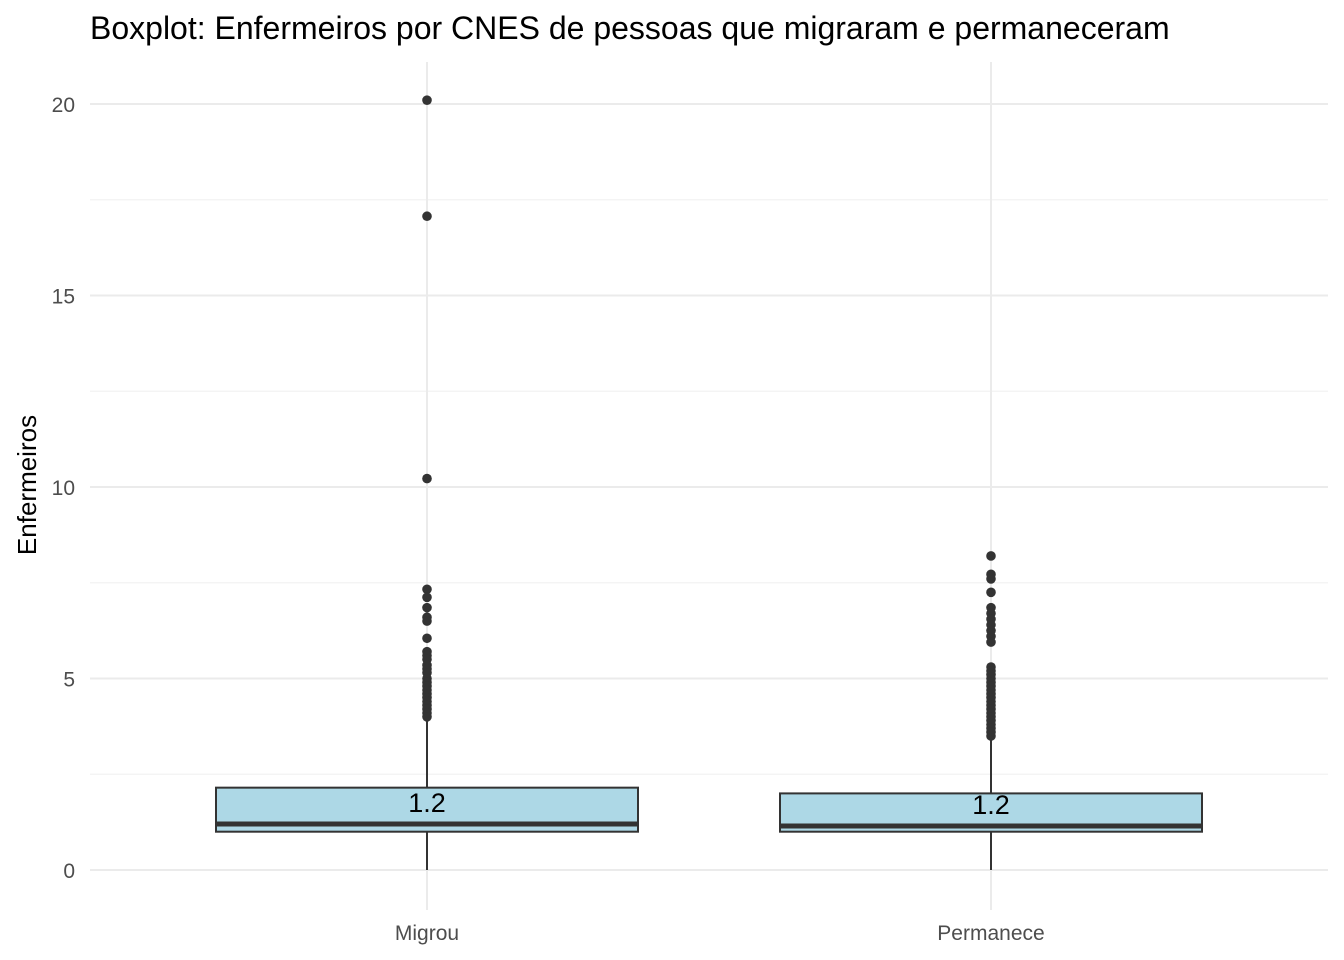 The height and width of the screenshot is (960, 1344). I want to click on y-tick-label: 20, so click(63, 105).